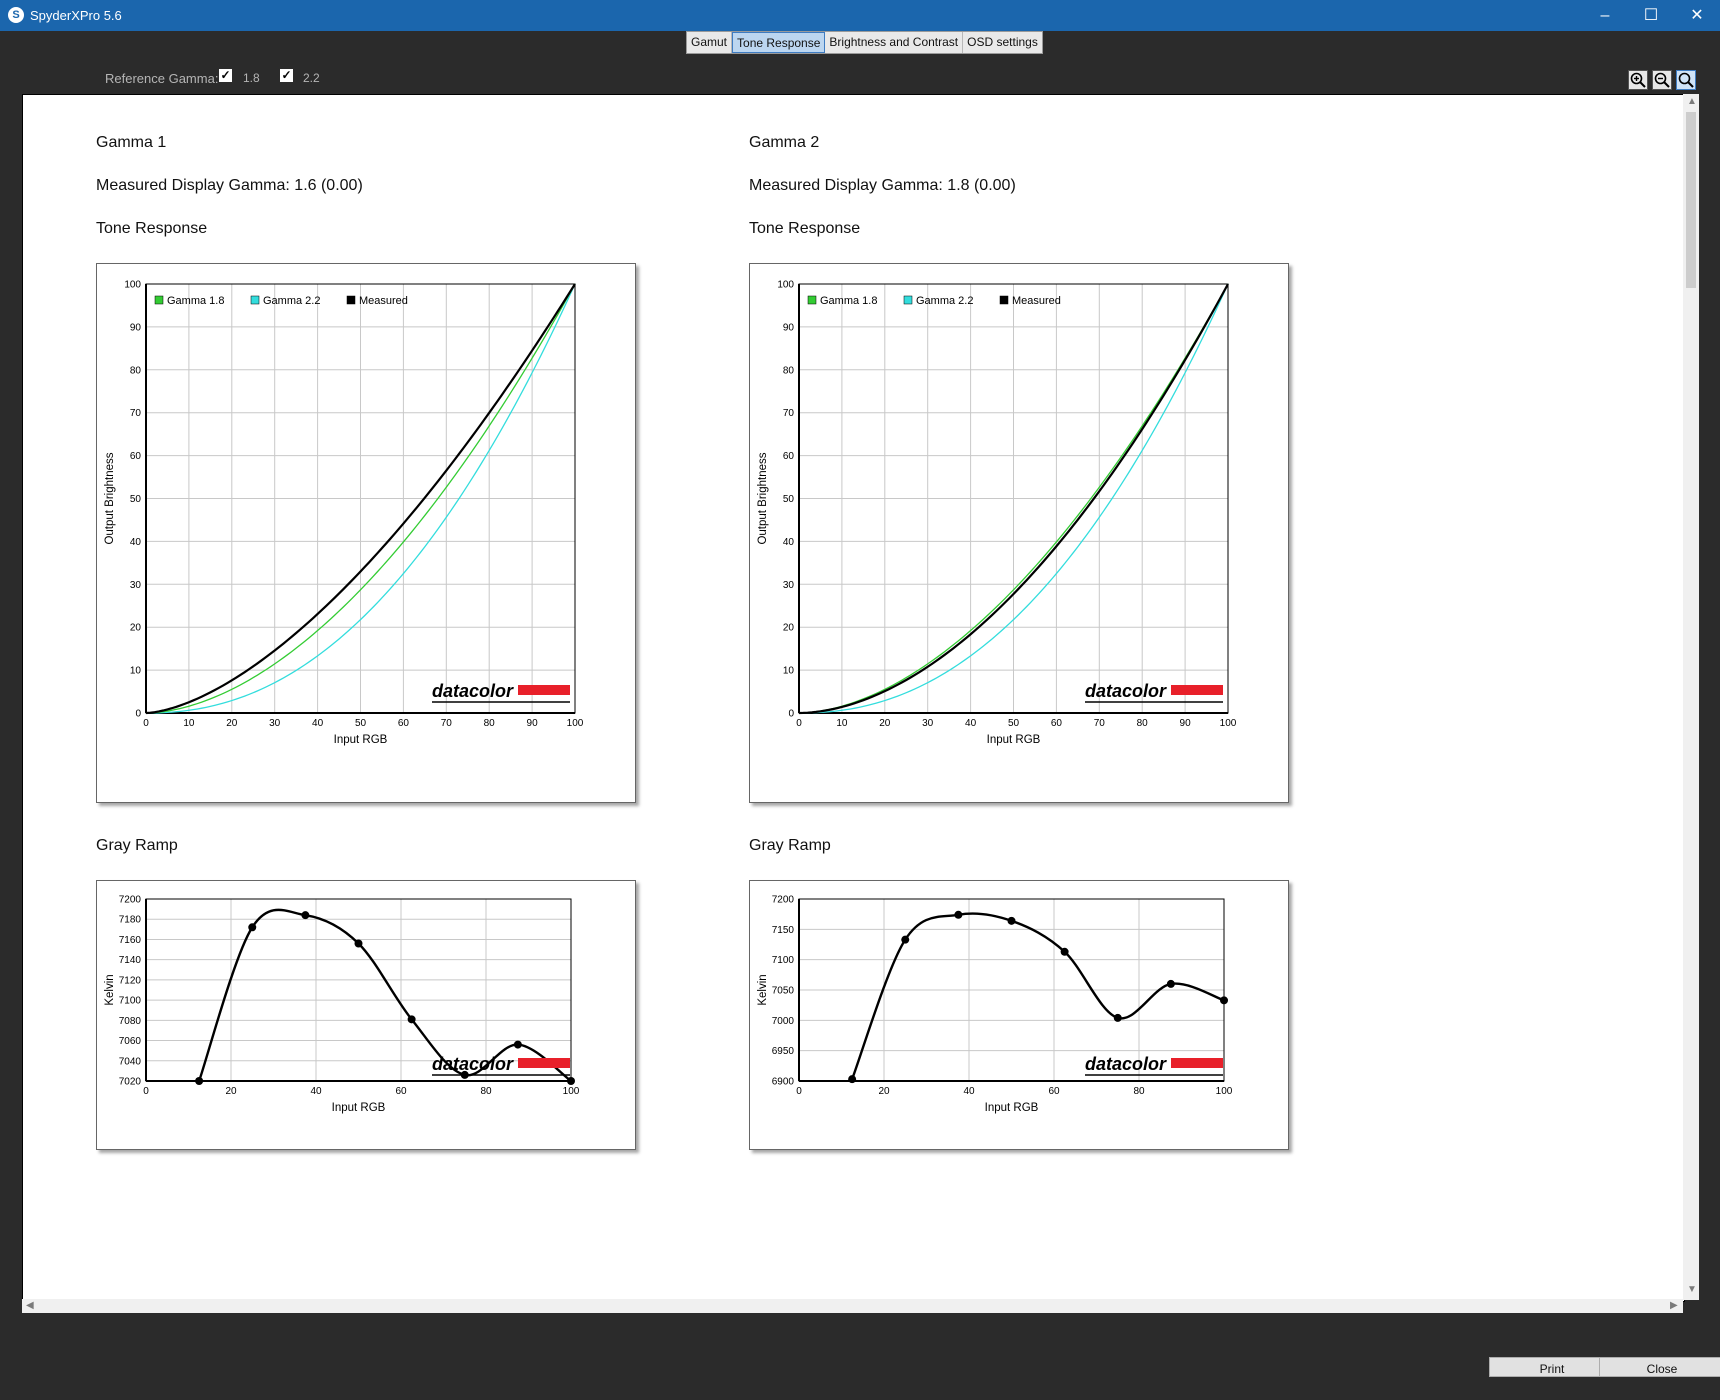  Describe the element at coordinates (195, 301) in the screenshot. I see `legend-label: Gamma 1.8` at that location.